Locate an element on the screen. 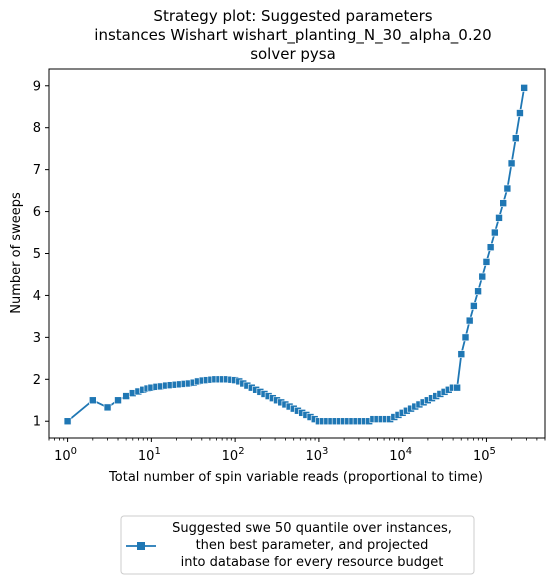 This screenshot has height=584, width=554. y-axis-ticks: 1 2 3 4 5 6 7 8 9 is located at coordinates (41, 254).